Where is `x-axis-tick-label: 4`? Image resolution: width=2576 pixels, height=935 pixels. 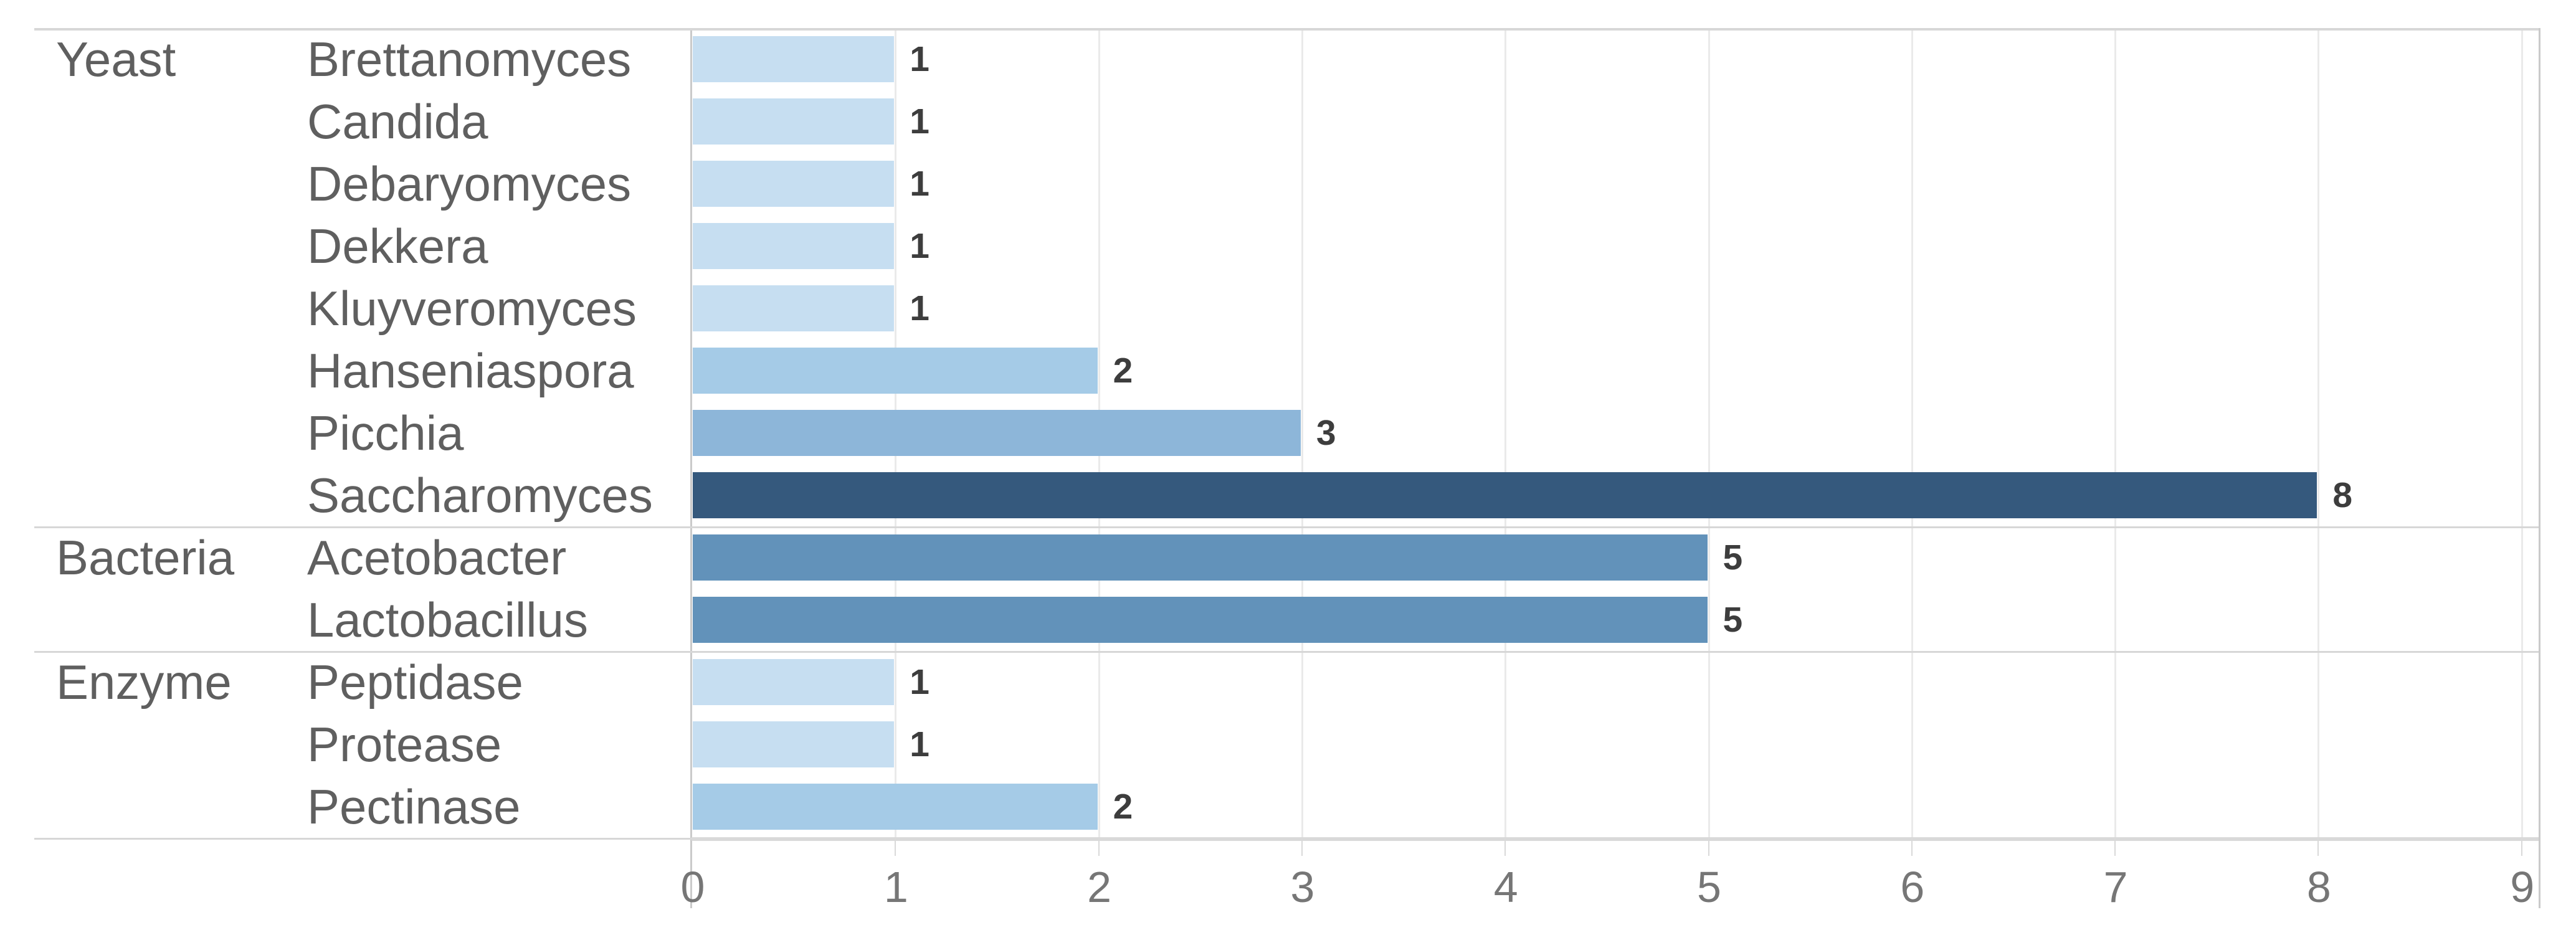 x-axis-tick-label: 4 is located at coordinates (1506, 887).